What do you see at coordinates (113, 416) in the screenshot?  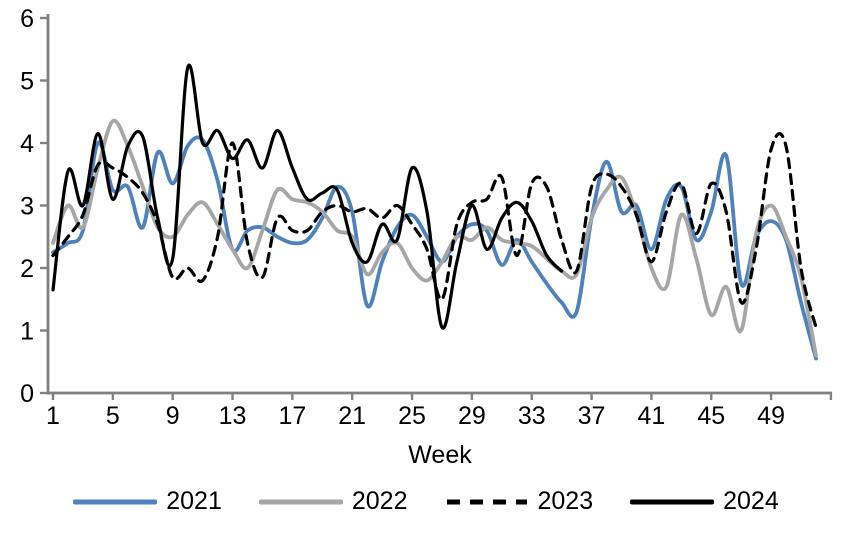 I see `x-tick-label: 5` at bounding box center [113, 416].